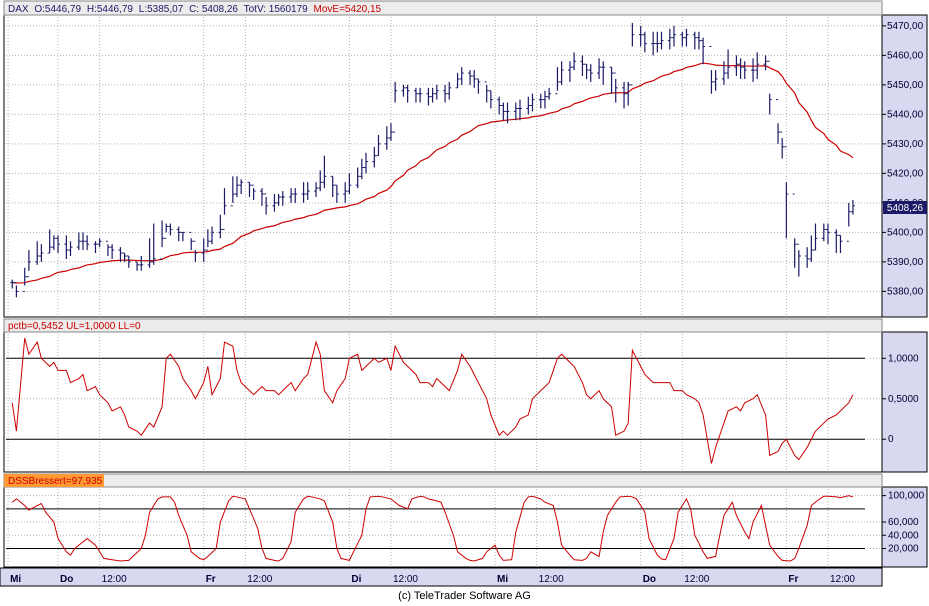 Image resolution: width=929 pixels, height=606 pixels. I want to click on pctb-header: pctb=0,5452 UL=1,0000 LL=0, so click(74, 326).